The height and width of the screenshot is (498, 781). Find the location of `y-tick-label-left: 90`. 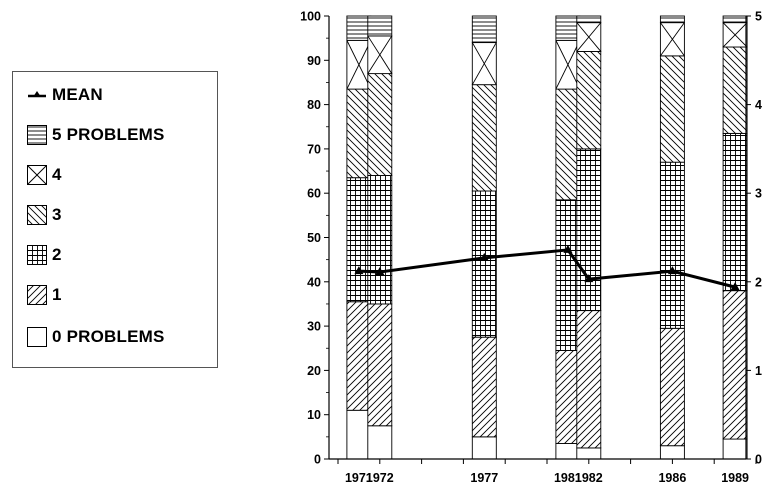

y-tick-label-left: 90 is located at coordinates (314, 61).